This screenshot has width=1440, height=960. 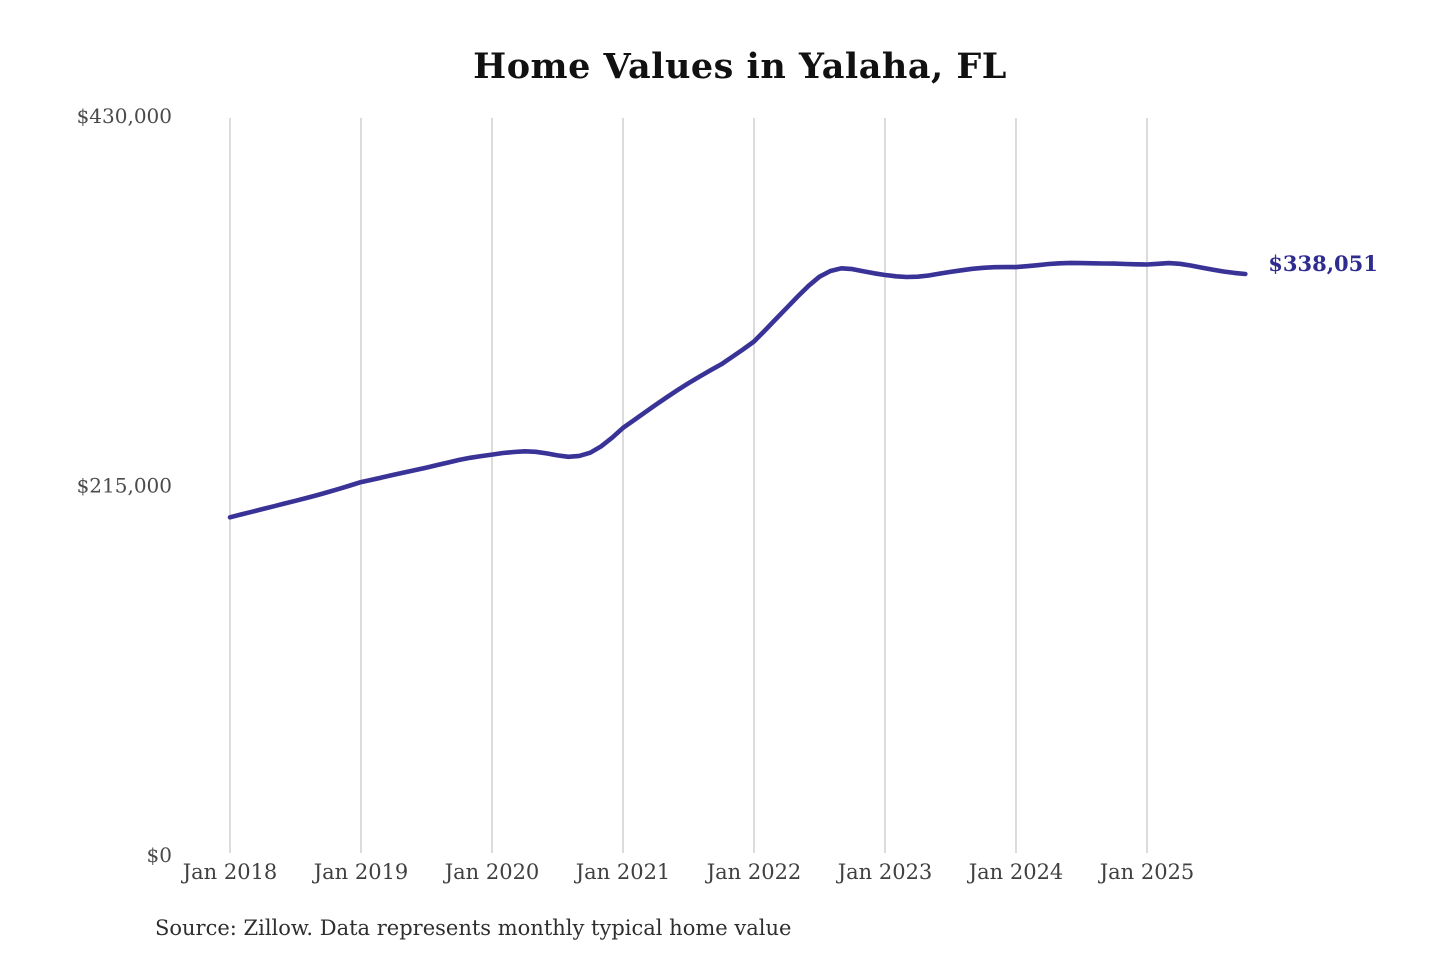 I want to click on latest-value-label: $338,051, so click(x=1323, y=263).